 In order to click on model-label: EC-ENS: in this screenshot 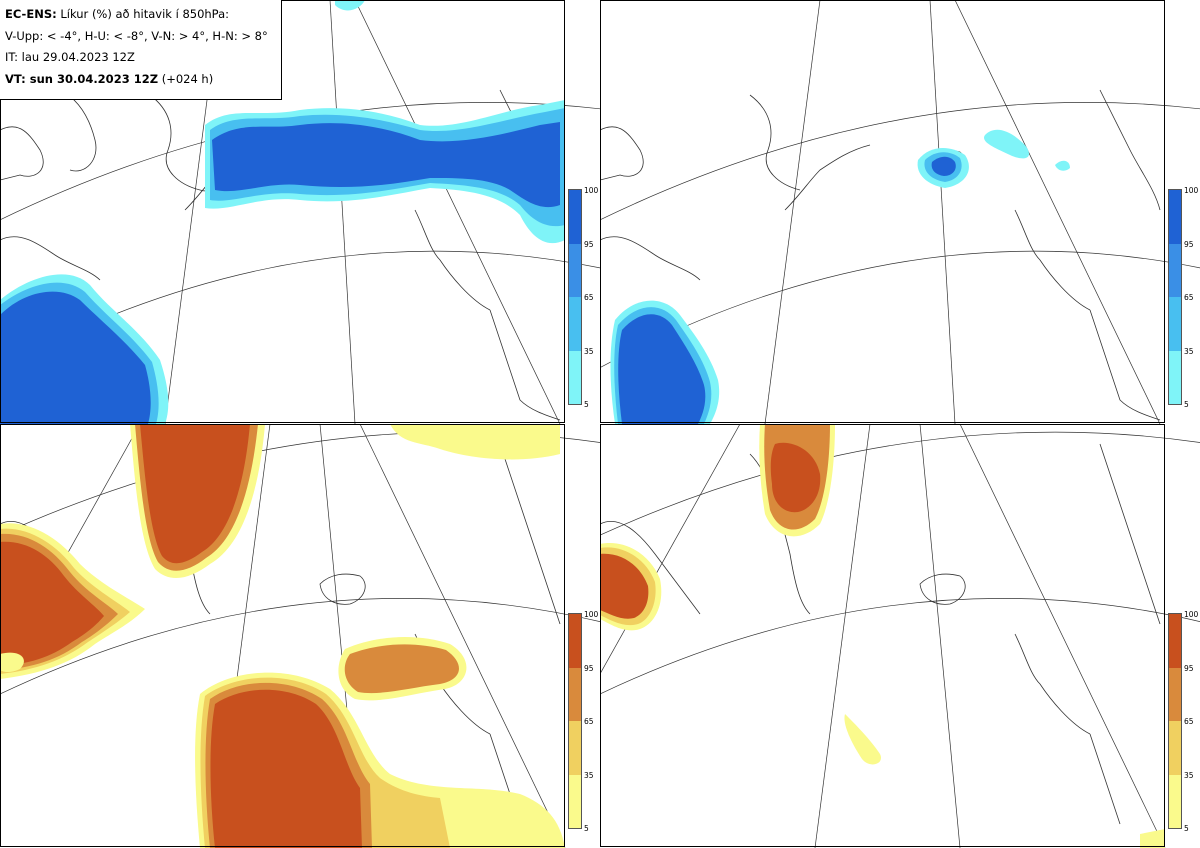, I will do `click(31, 14)`.